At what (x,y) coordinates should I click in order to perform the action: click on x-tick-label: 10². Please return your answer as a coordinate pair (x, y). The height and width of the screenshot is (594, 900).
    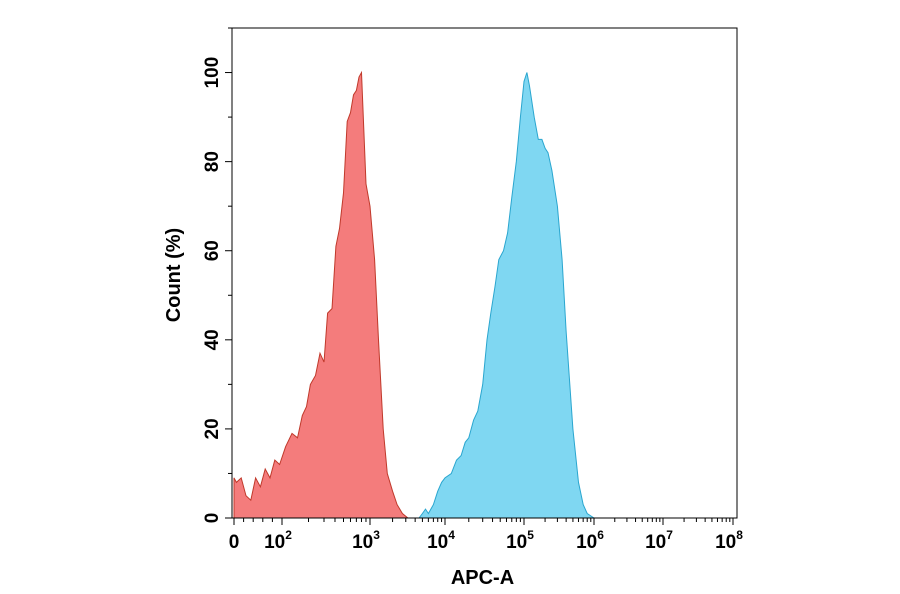
    Looking at the image, I should click on (278, 540).